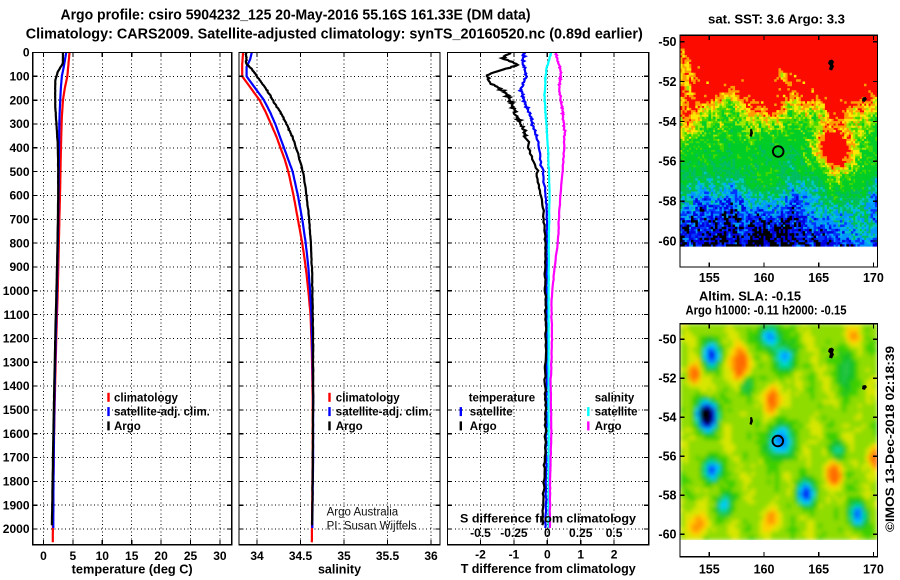 The image size is (900, 580). I want to click on svg-text: 2, so click(614, 555).